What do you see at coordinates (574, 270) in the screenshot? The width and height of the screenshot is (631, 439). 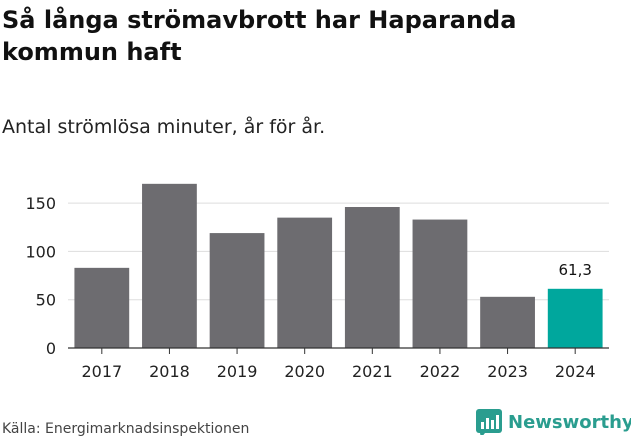 I see `data-label-2024: 61,3` at bounding box center [574, 270].